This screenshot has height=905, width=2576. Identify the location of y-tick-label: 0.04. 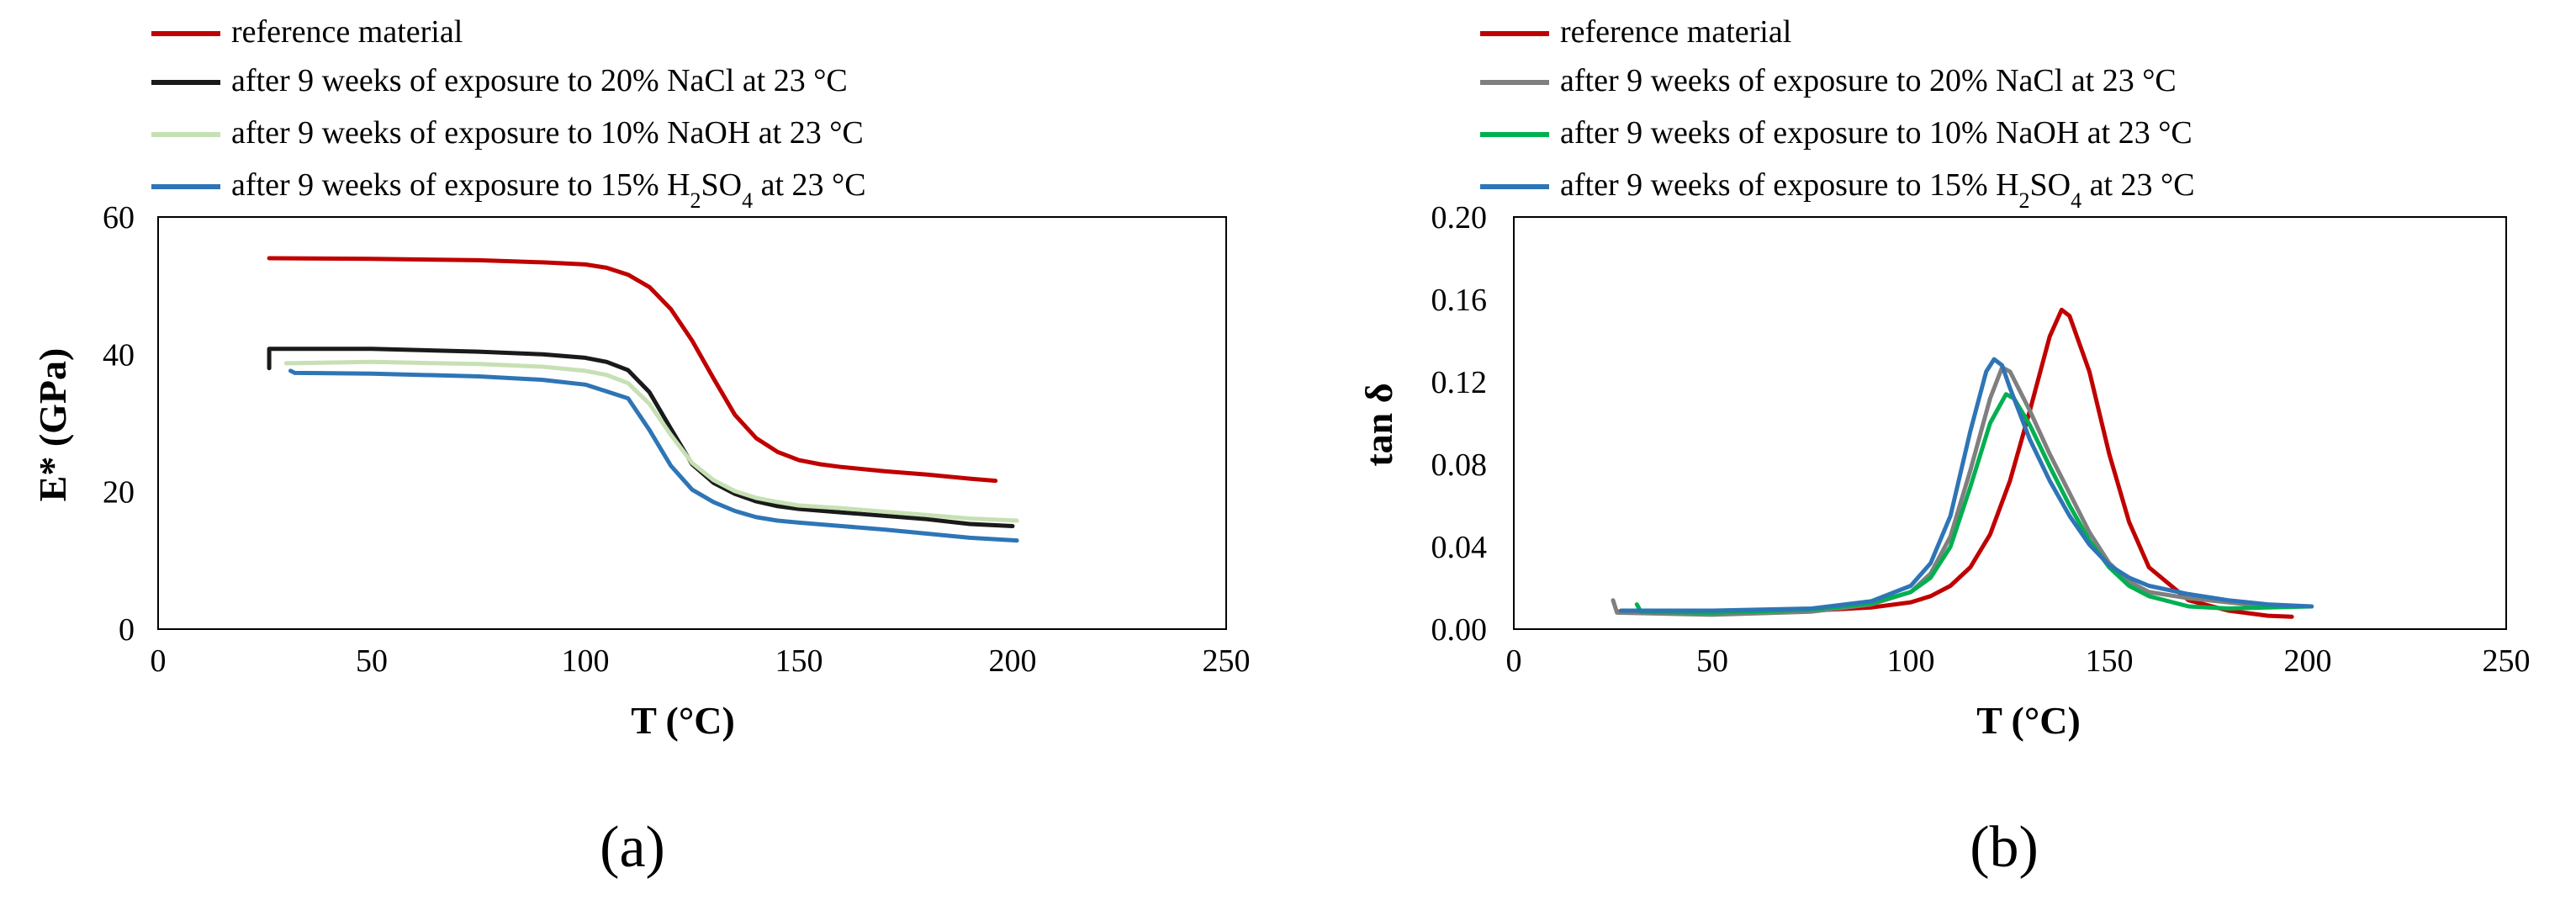
(1459, 547).